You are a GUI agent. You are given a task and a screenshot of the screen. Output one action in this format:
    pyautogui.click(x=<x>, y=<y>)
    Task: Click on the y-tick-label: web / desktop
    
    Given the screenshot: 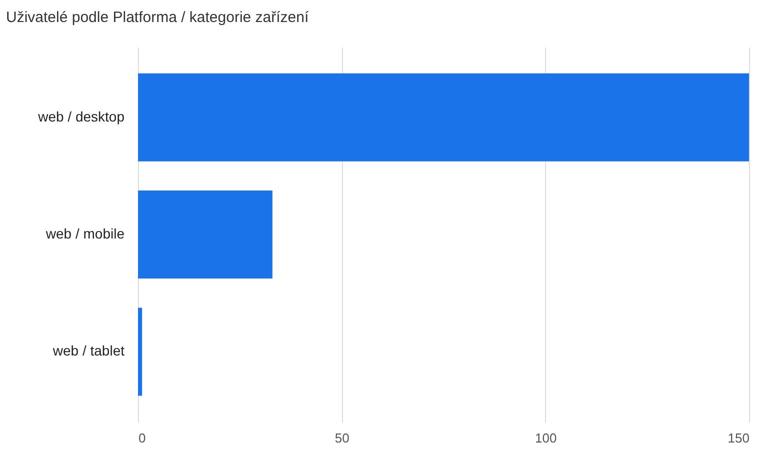 What is the action you would take?
    pyautogui.click(x=81, y=116)
    